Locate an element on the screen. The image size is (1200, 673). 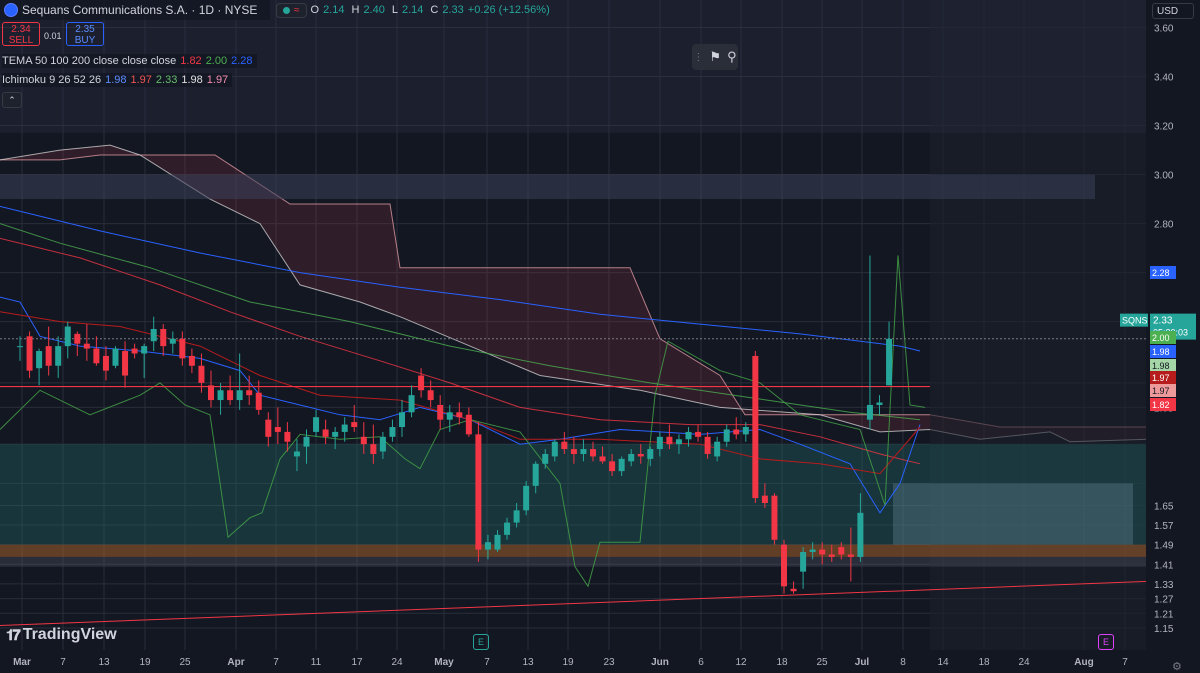
open-value: 2.14 is located at coordinates (334, 10).